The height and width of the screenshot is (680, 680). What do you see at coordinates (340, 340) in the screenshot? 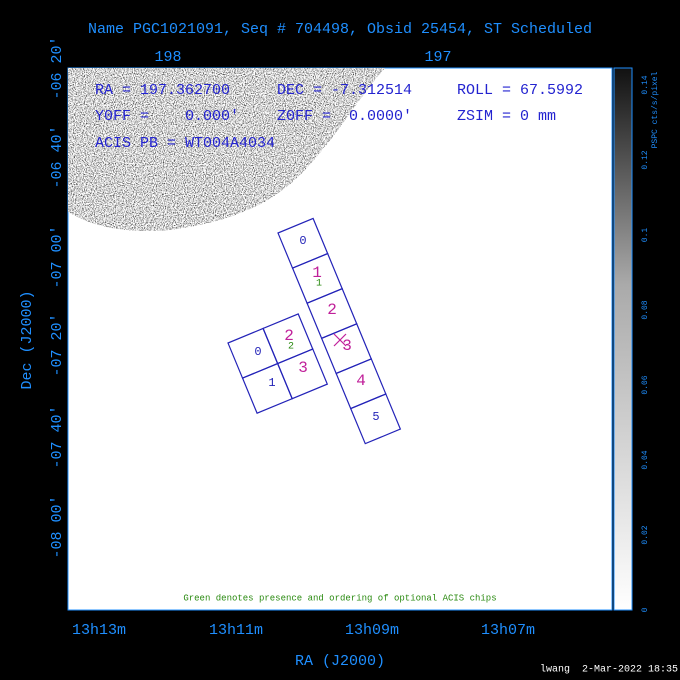
I see `aimpoint` at bounding box center [340, 340].